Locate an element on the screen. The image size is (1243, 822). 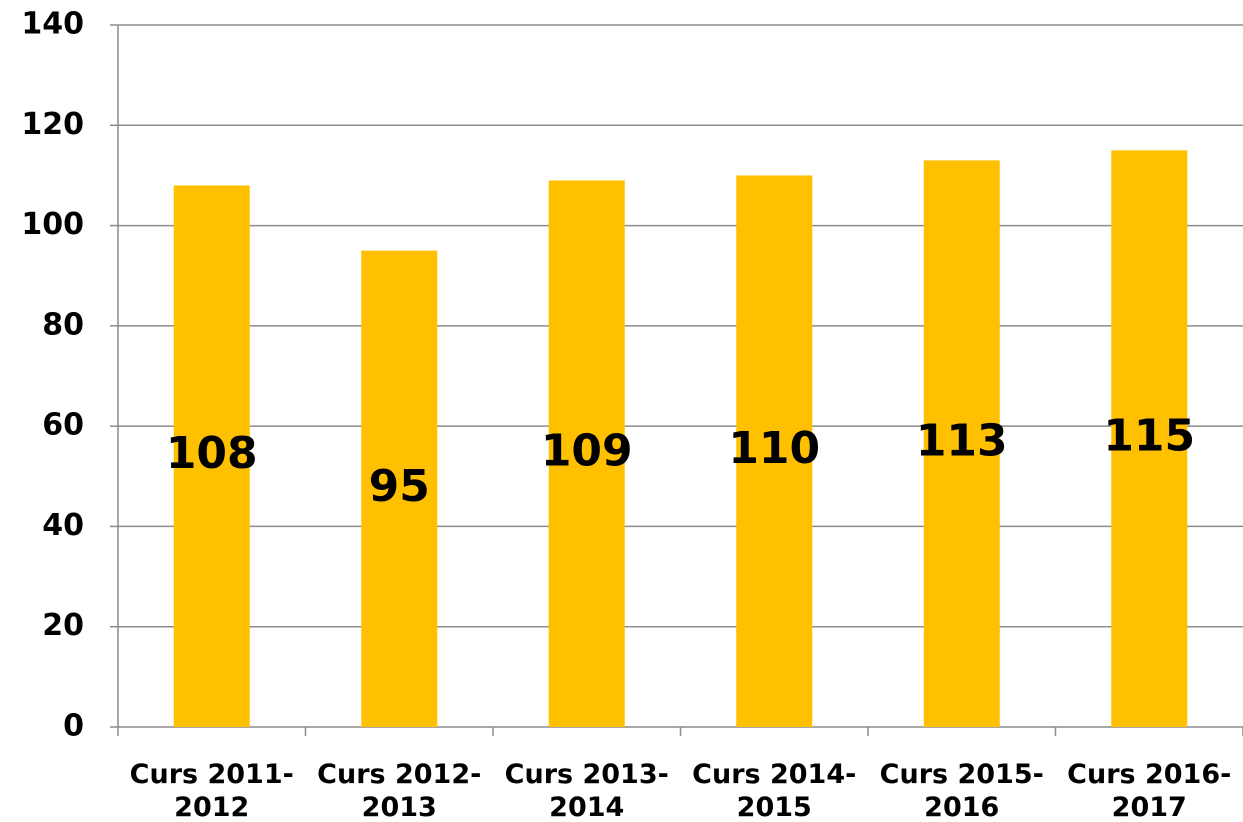
data-label: 115 is located at coordinates (1149, 436).